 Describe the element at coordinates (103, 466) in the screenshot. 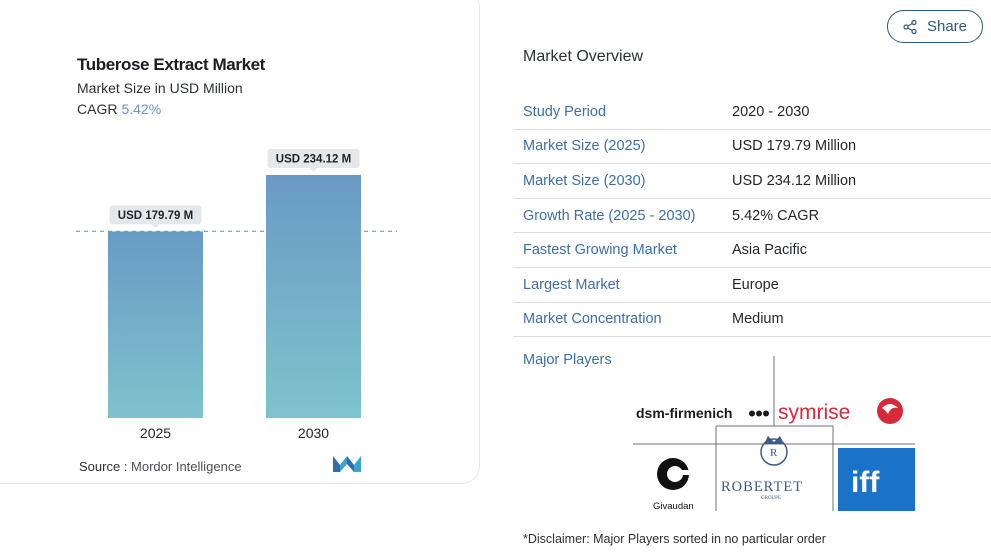

I see `source-label: Source :` at that location.